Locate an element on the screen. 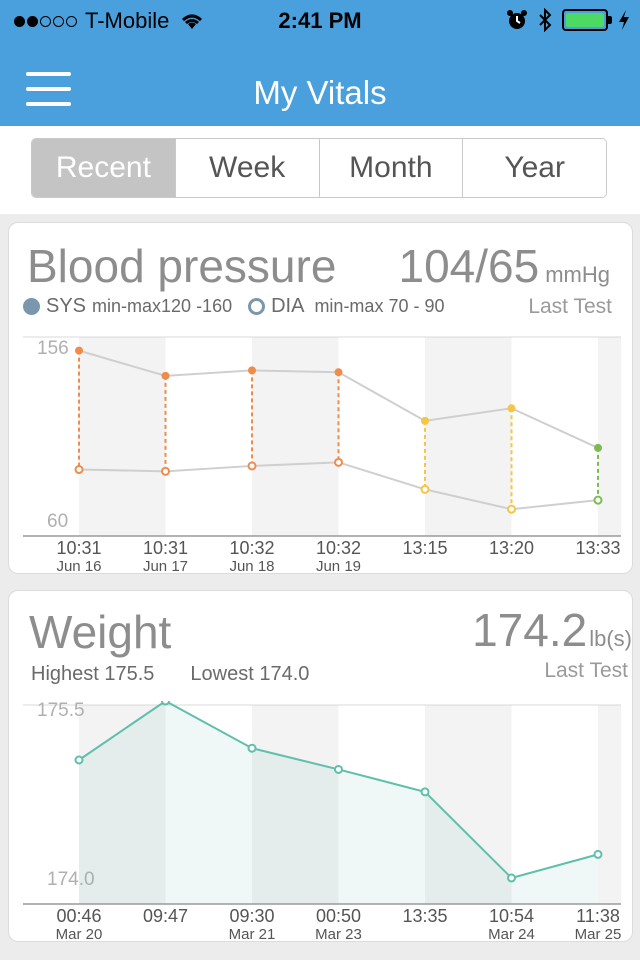  x-tick-time: 13:20 is located at coordinates (511, 548).